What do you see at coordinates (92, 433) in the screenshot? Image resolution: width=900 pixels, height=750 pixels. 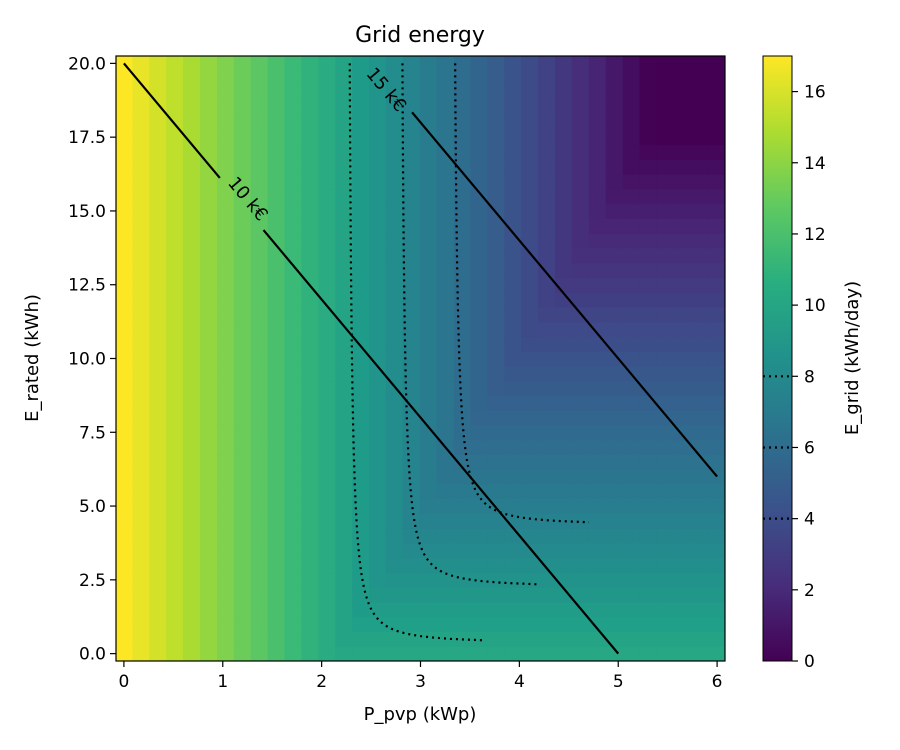 I see `y-tick-label: 7.5` at bounding box center [92, 433].